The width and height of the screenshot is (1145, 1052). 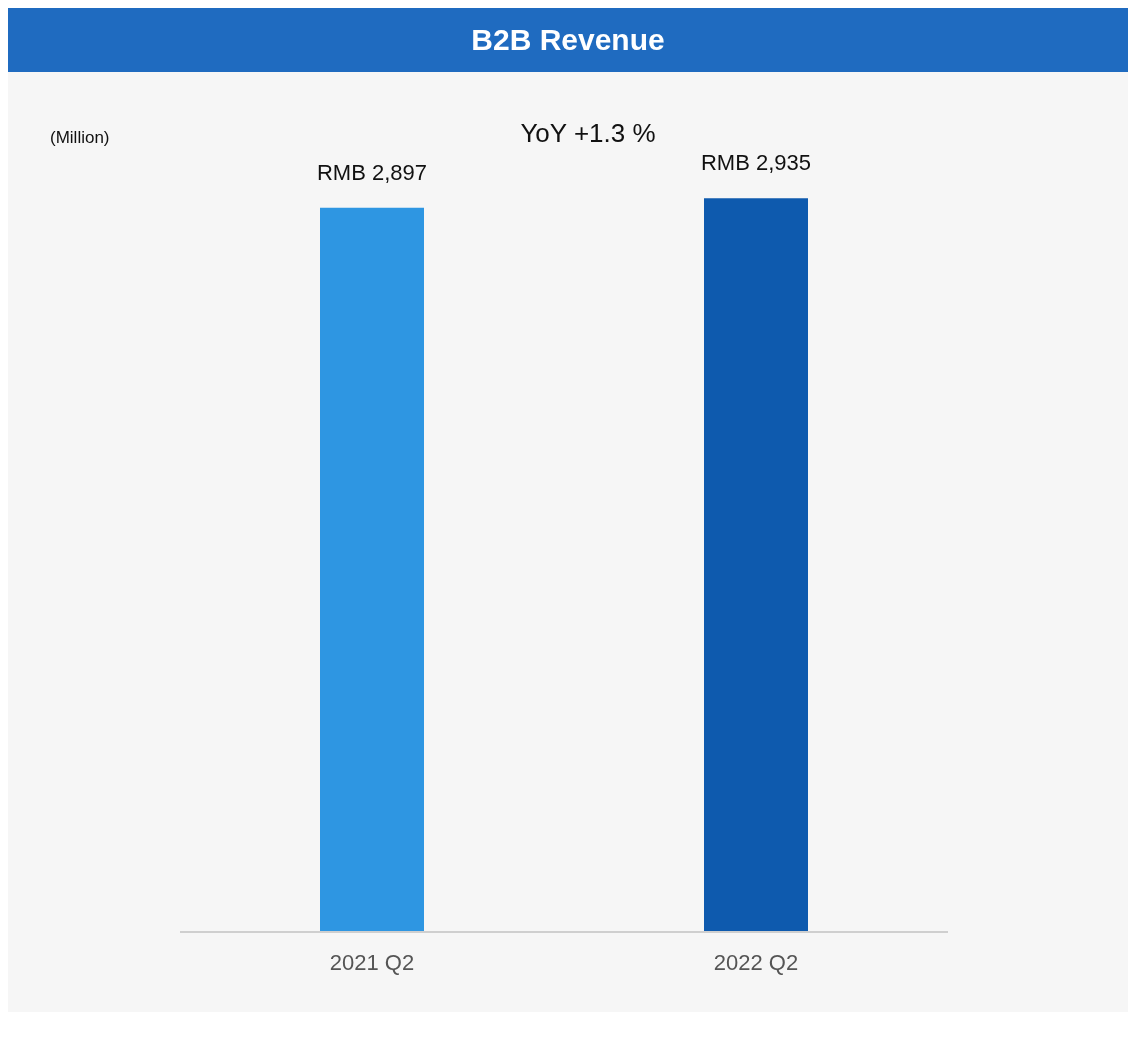 What do you see at coordinates (756, 163) in the screenshot?
I see `data-label: RMB 2,935` at bounding box center [756, 163].